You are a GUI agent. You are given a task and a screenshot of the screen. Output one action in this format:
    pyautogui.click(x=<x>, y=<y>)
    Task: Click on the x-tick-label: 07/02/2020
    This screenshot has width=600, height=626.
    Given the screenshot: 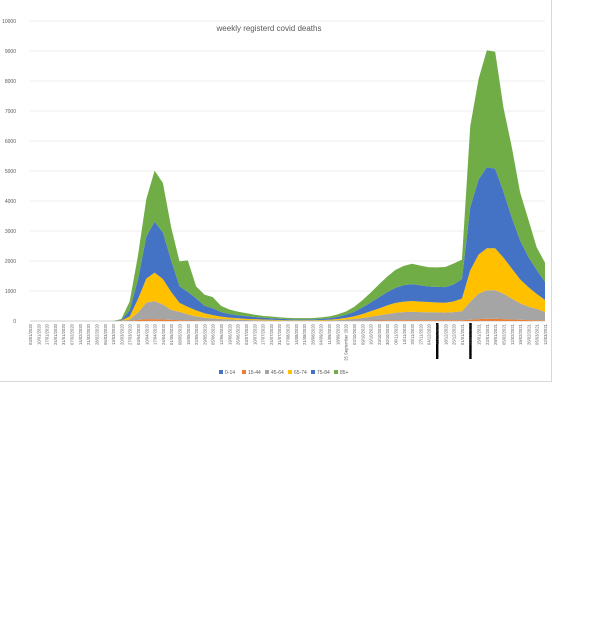 What is the action you would take?
    pyautogui.click(x=72, y=334)
    